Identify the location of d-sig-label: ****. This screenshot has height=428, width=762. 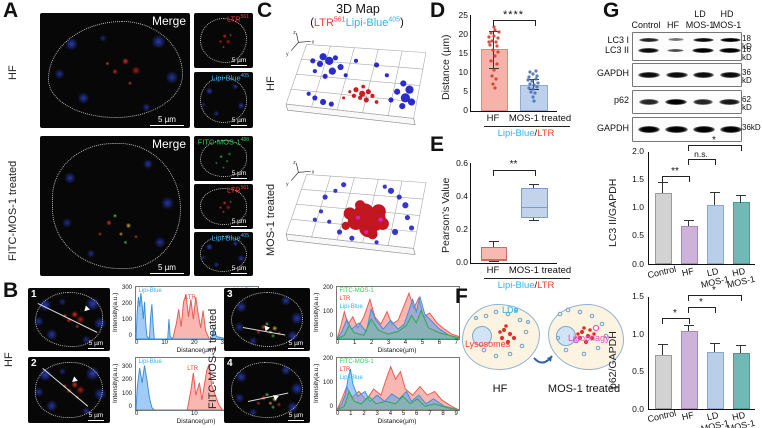
(513, 15).